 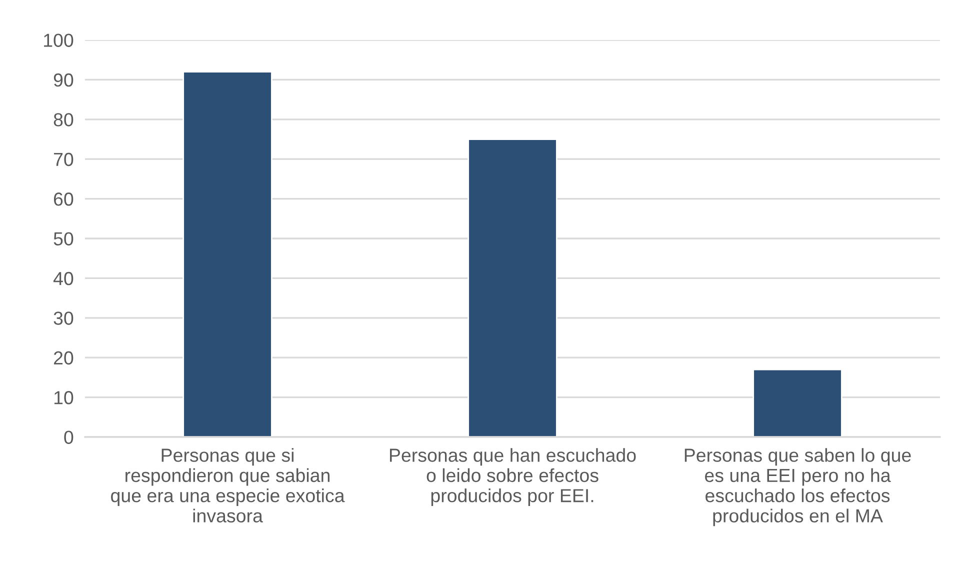 What do you see at coordinates (64, 159) in the screenshot?
I see `y-tick-label: 70` at bounding box center [64, 159].